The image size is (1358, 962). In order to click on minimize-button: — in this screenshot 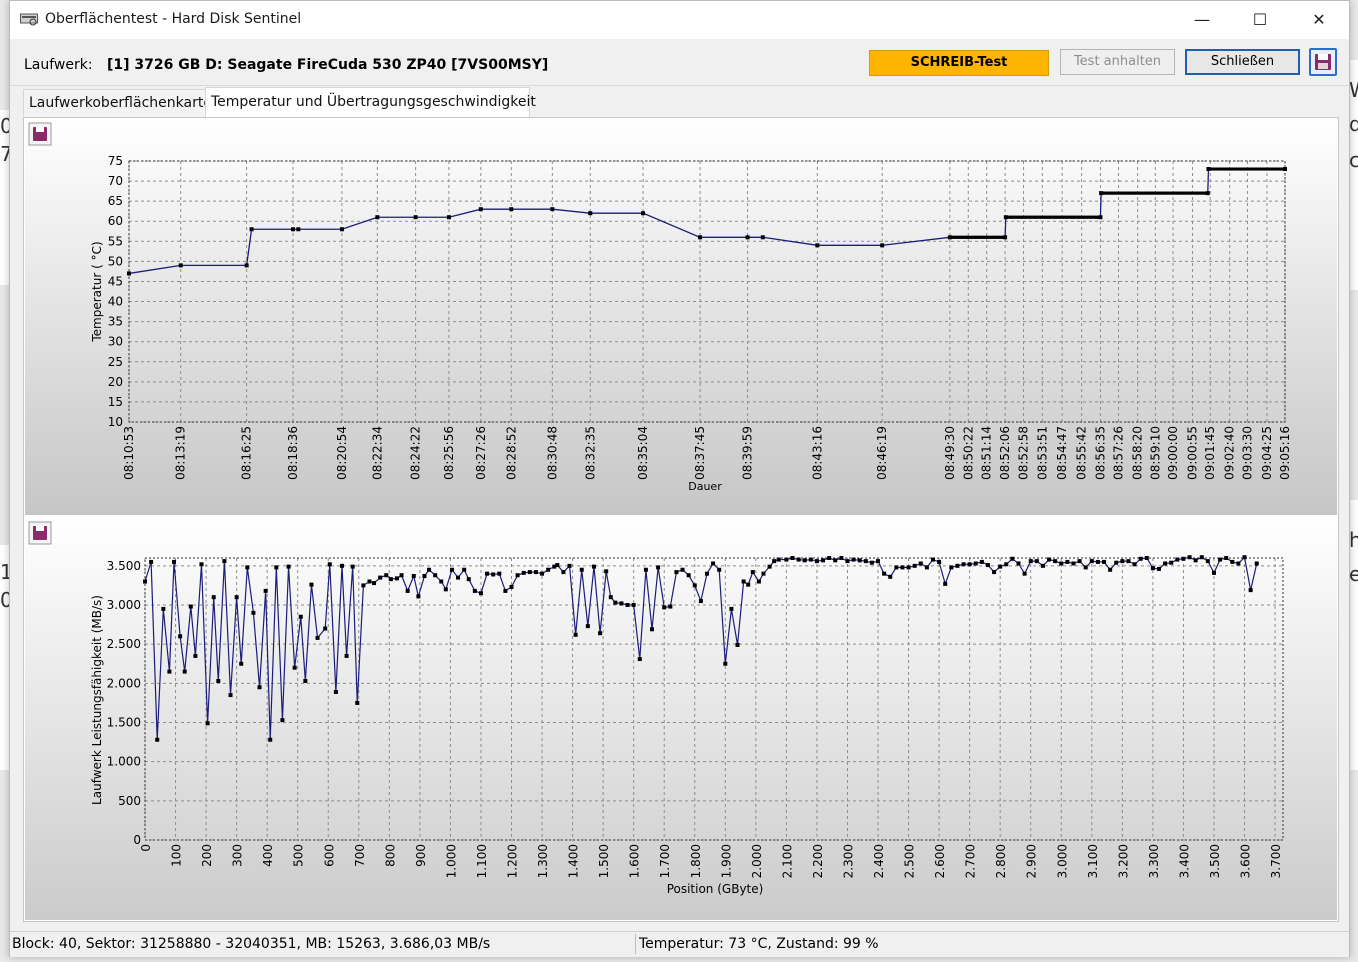, I will do `click(1202, 19)`.